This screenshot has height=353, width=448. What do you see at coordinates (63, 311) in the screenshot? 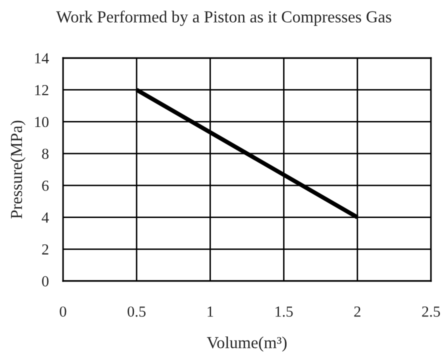
I see `x-tick-label: 0` at bounding box center [63, 311].